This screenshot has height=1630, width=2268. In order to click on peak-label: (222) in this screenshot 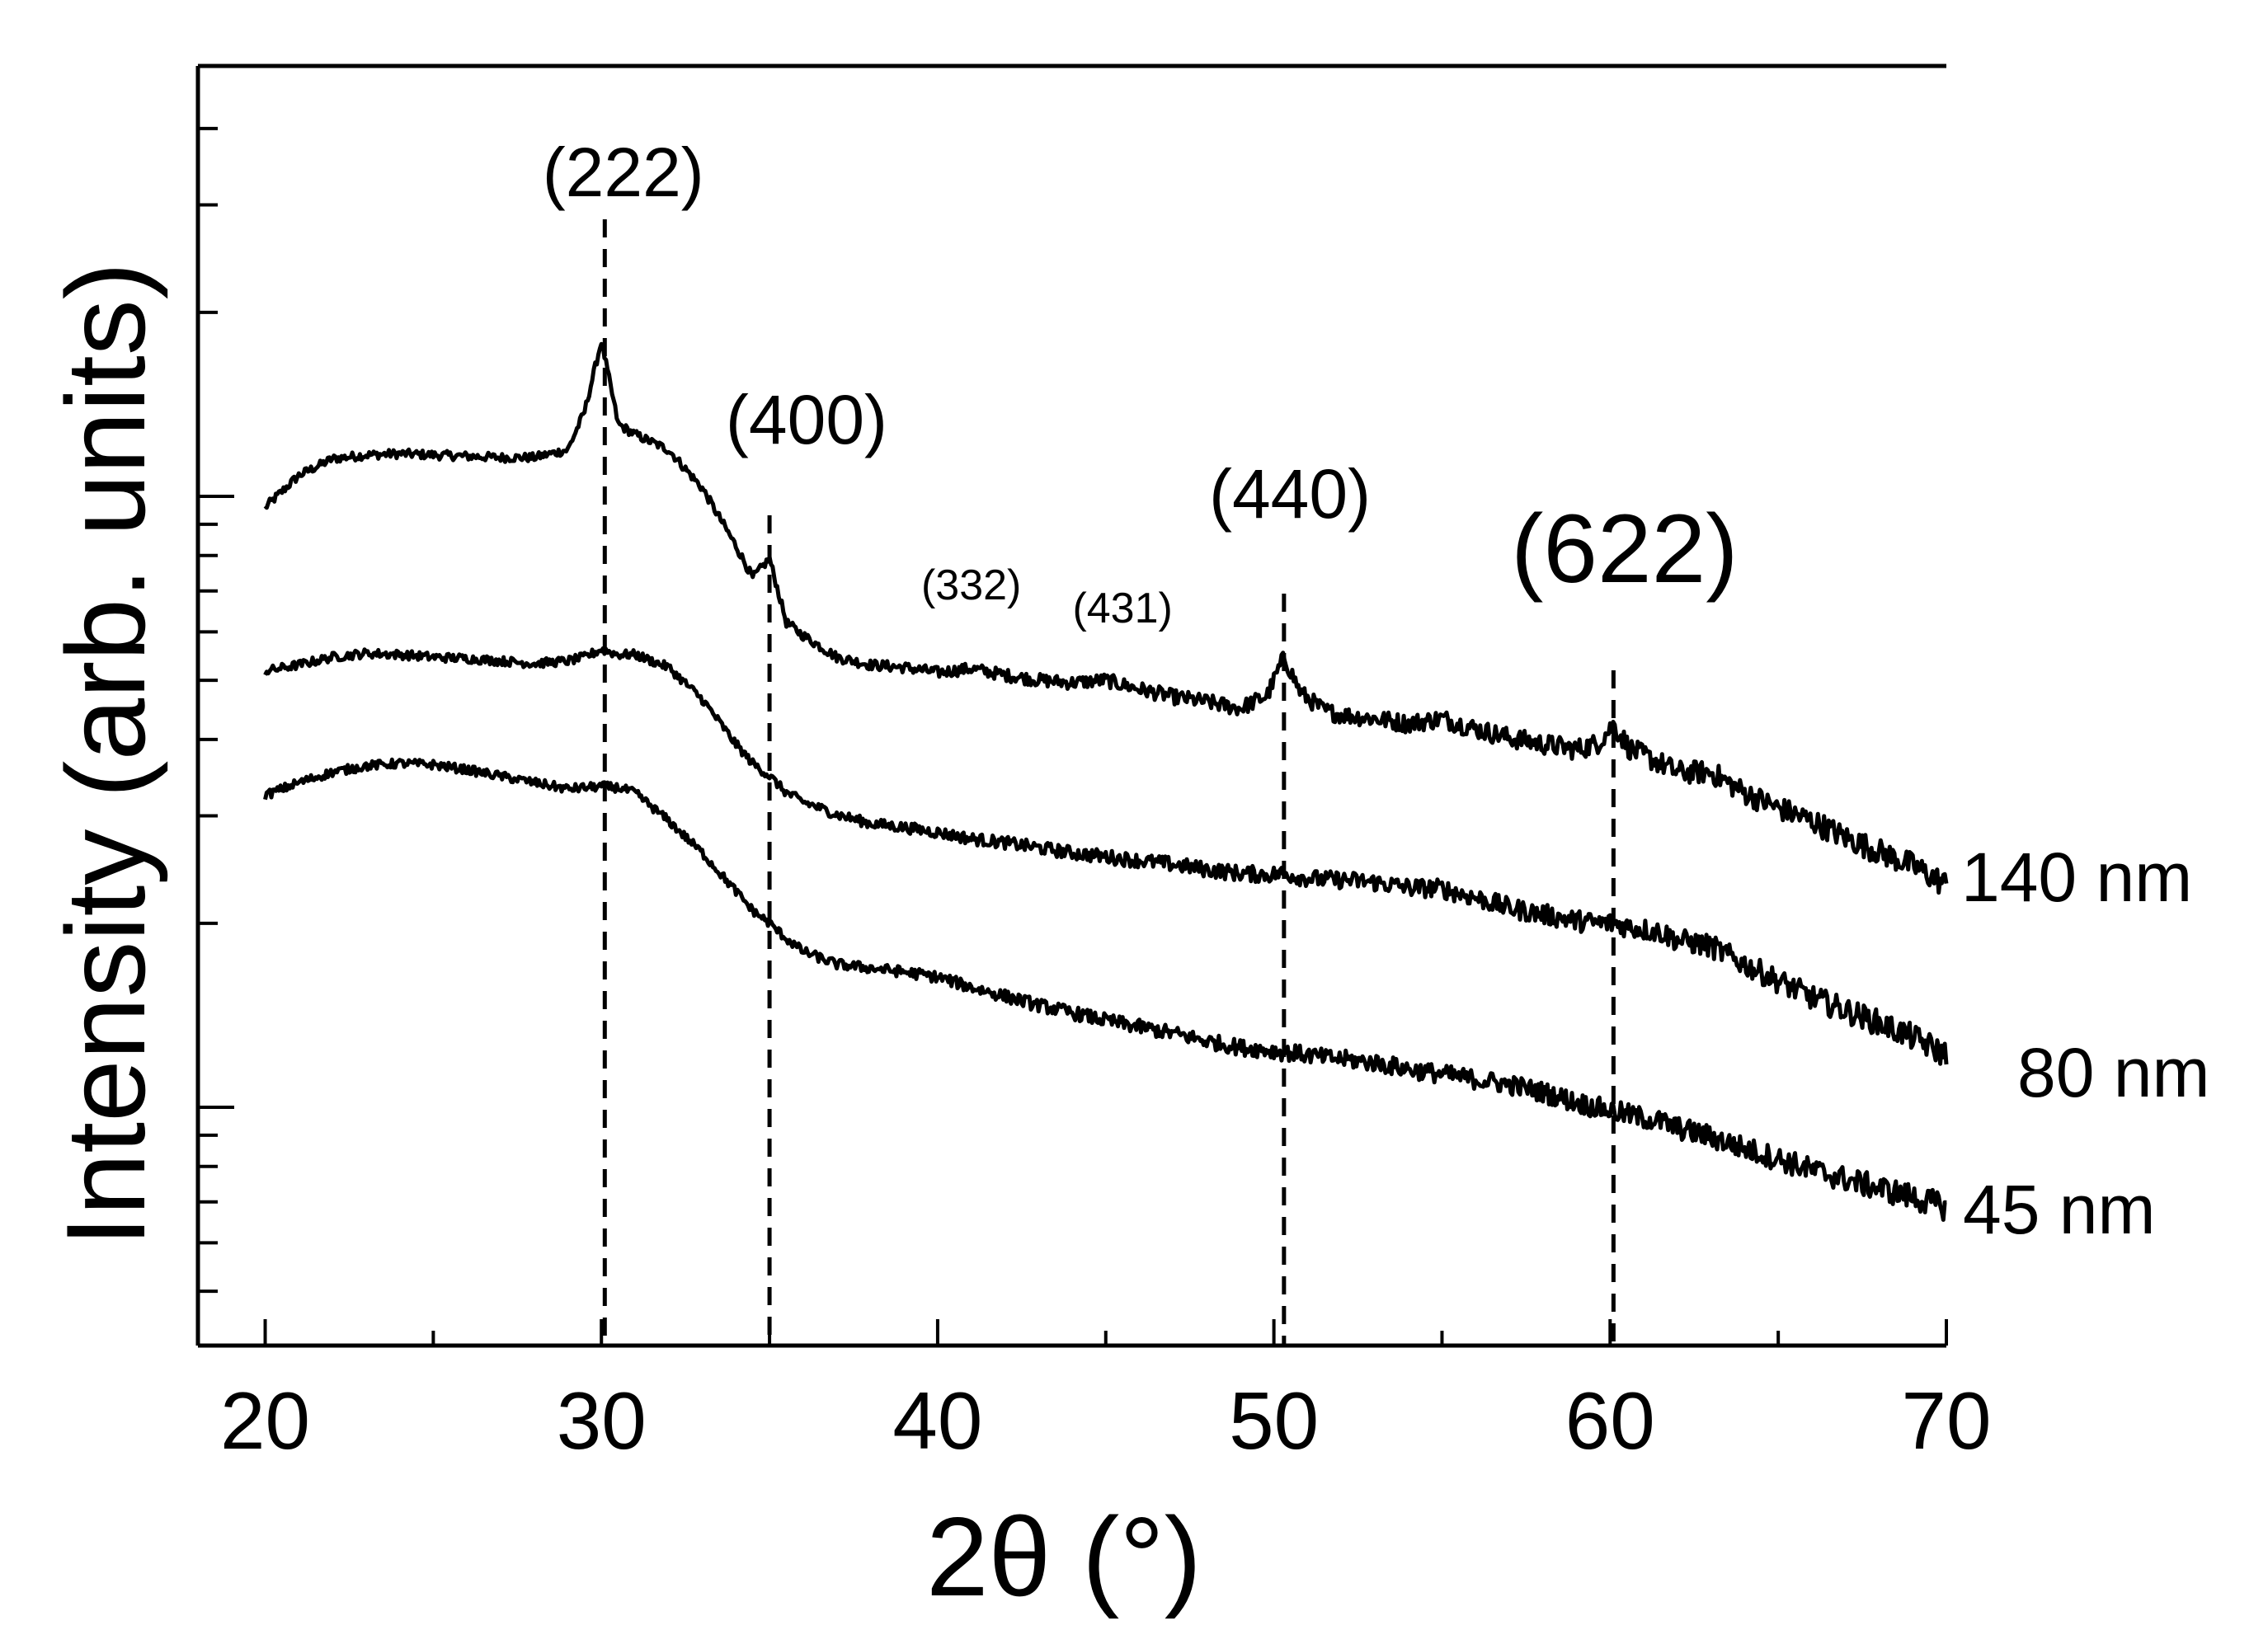, I will do `click(623, 173)`.